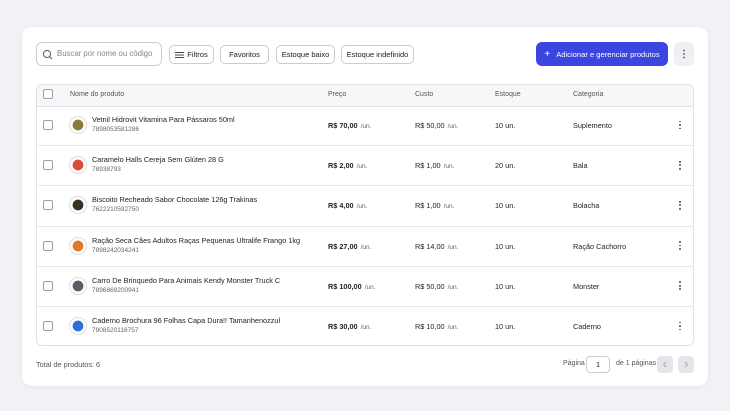  I want to click on filter-button: Favoritos, so click(244, 54).